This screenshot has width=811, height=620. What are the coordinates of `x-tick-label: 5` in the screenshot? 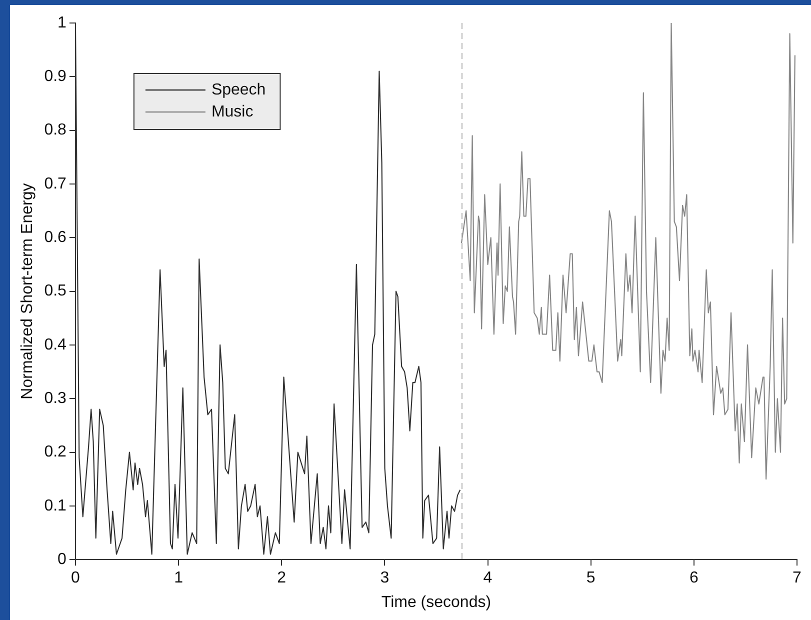 It's located at (591, 578).